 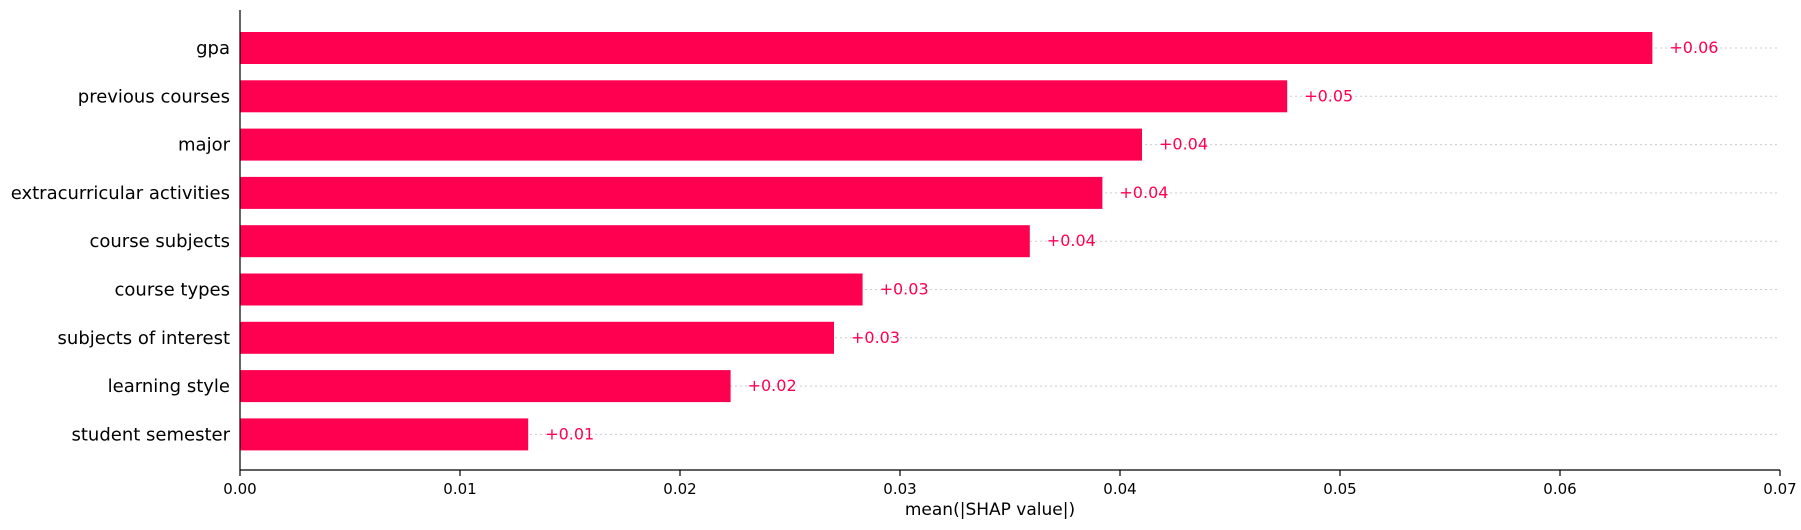 I want to click on category-label: extracurricular activities, so click(x=120, y=193).